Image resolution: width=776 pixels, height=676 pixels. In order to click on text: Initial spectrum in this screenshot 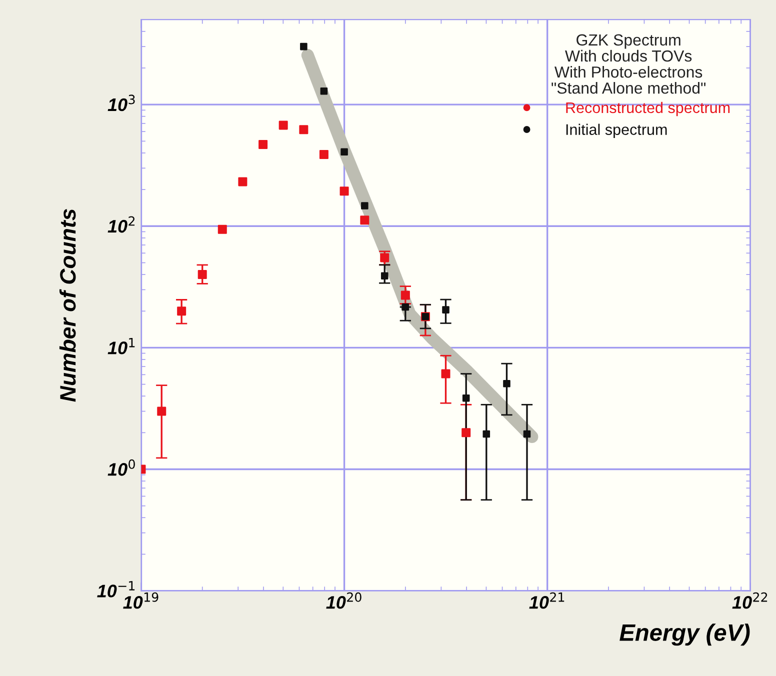, I will do `click(616, 131)`.